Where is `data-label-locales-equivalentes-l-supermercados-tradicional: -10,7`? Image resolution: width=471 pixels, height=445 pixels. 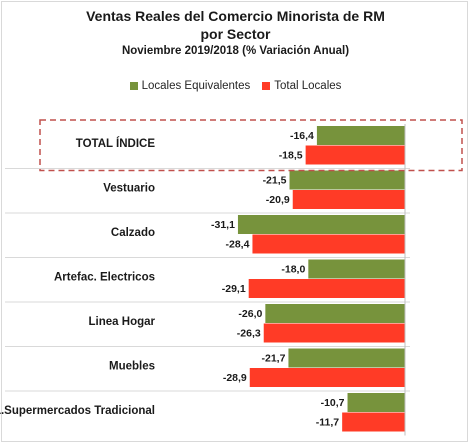
data-label-locales-equivalentes-l-supermercados-tradicional: -10,7 is located at coordinates (333, 403).